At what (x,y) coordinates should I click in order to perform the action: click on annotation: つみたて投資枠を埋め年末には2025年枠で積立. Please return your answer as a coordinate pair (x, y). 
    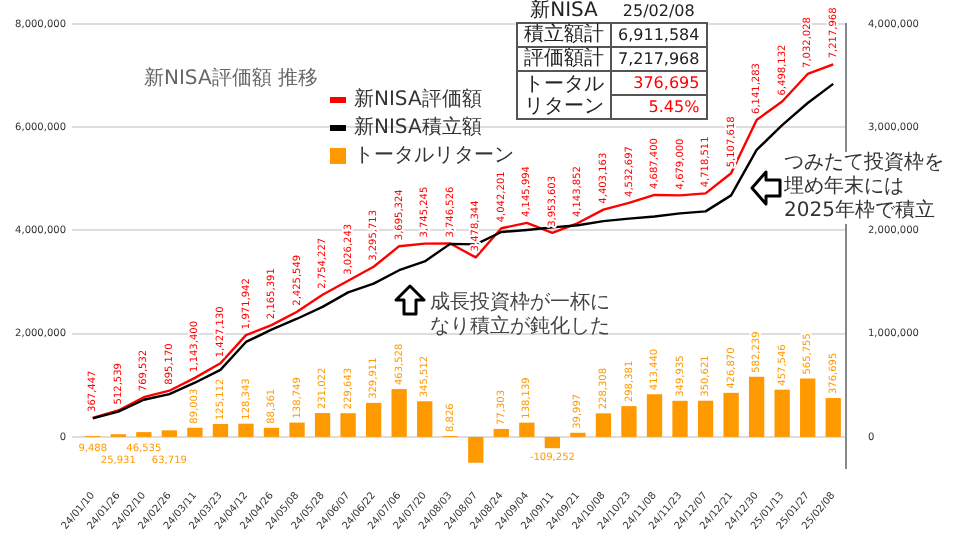
    Looking at the image, I should click on (868, 188).